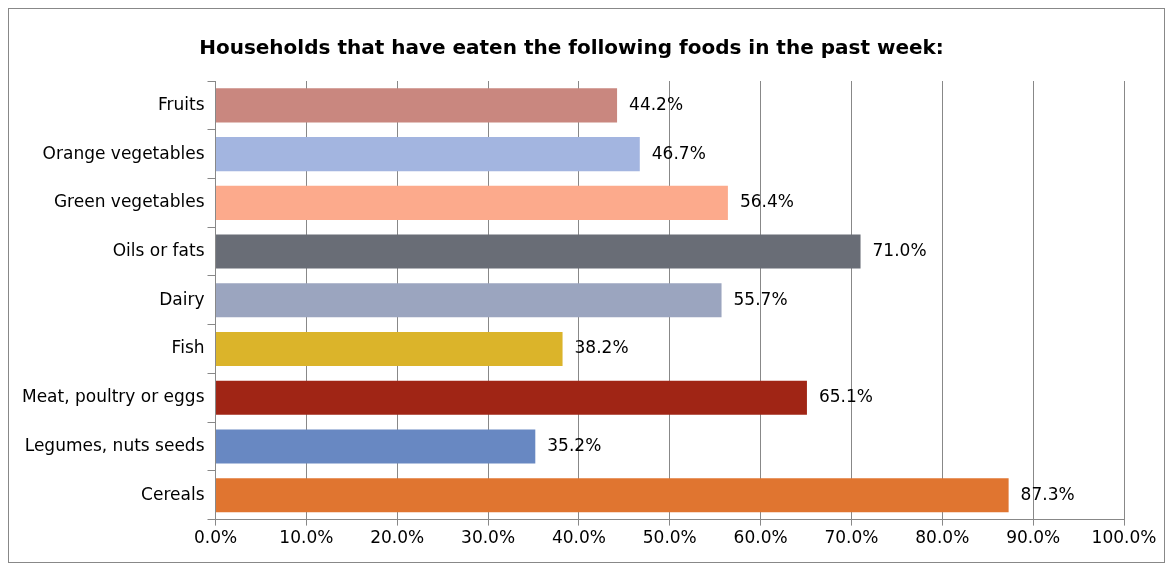 The height and width of the screenshot is (573, 1175). What do you see at coordinates (158, 249) in the screenshot?
I see `y-tick-label: Oils or fats` at bounding box center [158, 249].